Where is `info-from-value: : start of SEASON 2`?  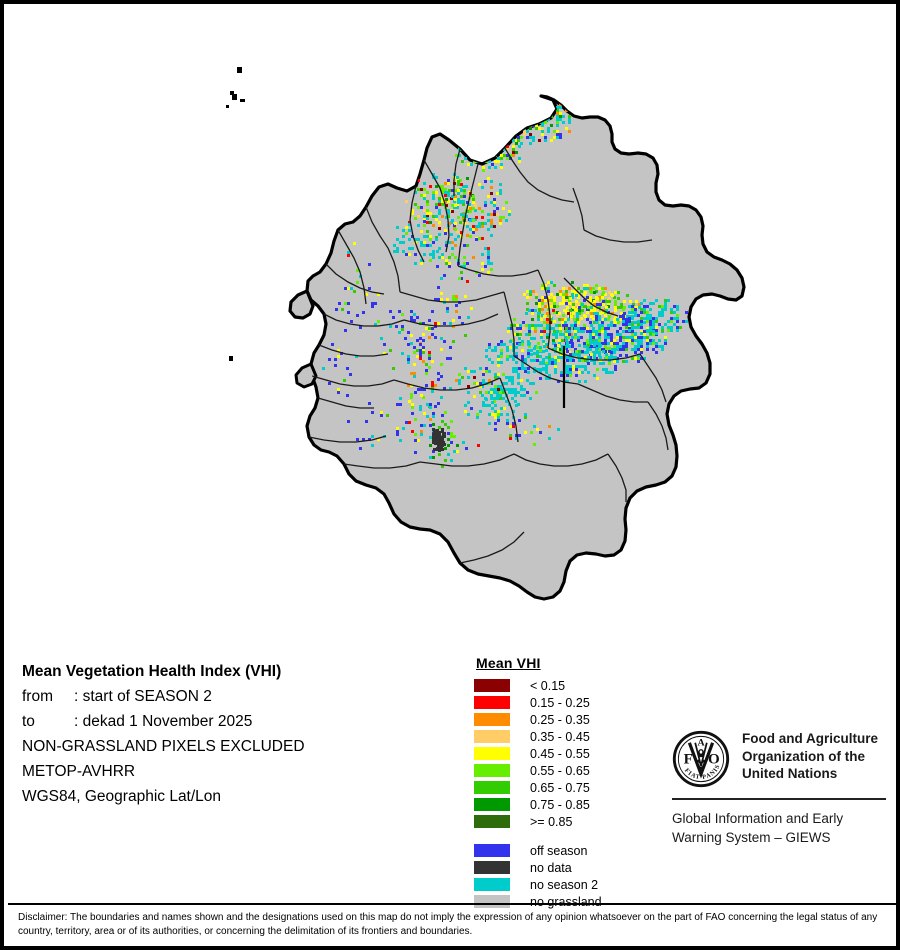
info-from-value: : start of SEASON 2 is located at coordinates (143, 696).